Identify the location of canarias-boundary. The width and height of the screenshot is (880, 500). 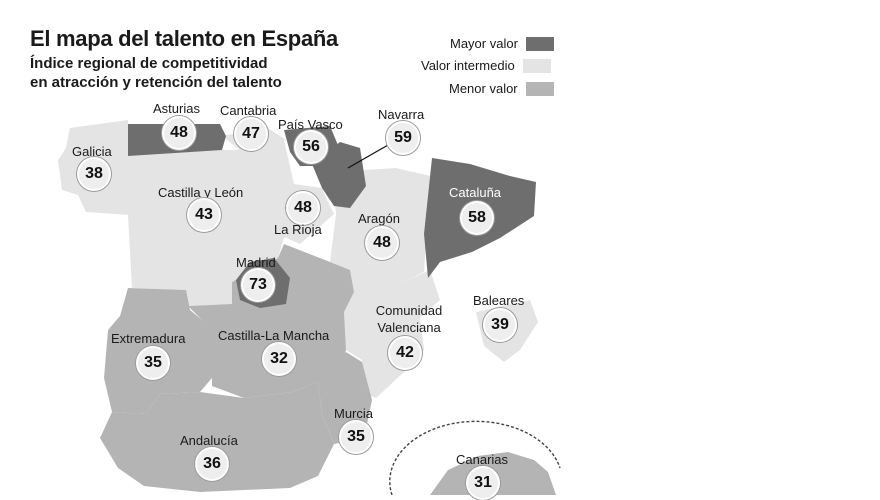
(475, 457).